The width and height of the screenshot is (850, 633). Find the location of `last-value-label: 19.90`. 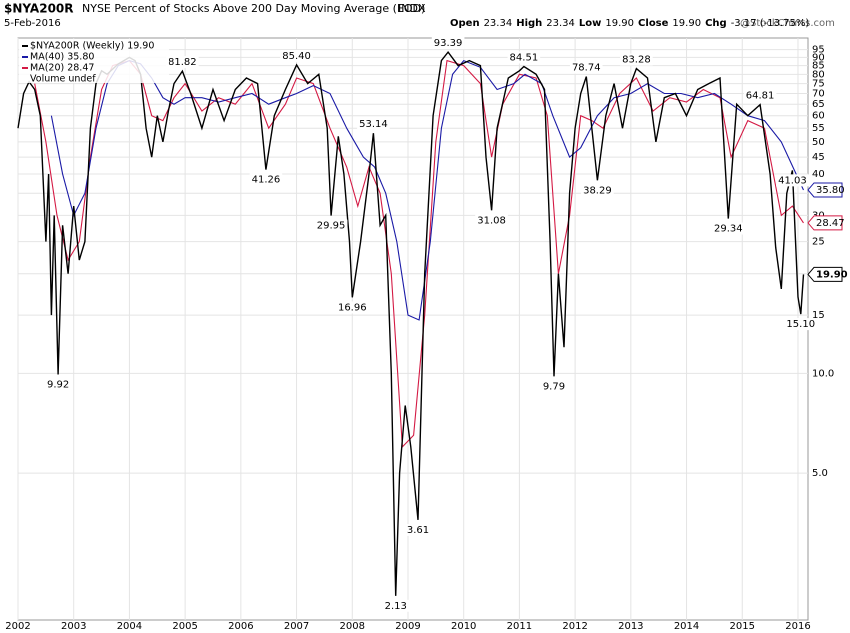

last-value-label: 19.90 is located at coordinates (832, 274).